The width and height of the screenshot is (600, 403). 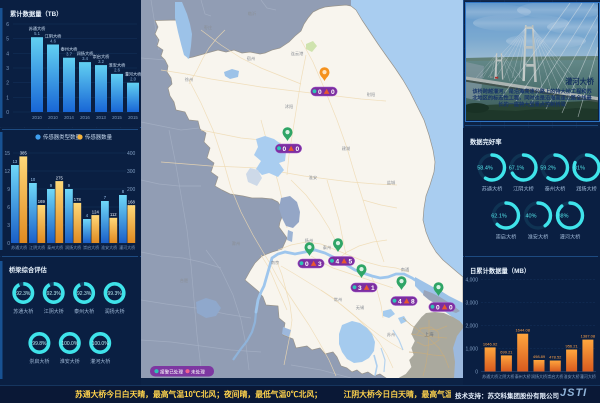 I want to click on svg-text: 5, so click(x=350, y=261).